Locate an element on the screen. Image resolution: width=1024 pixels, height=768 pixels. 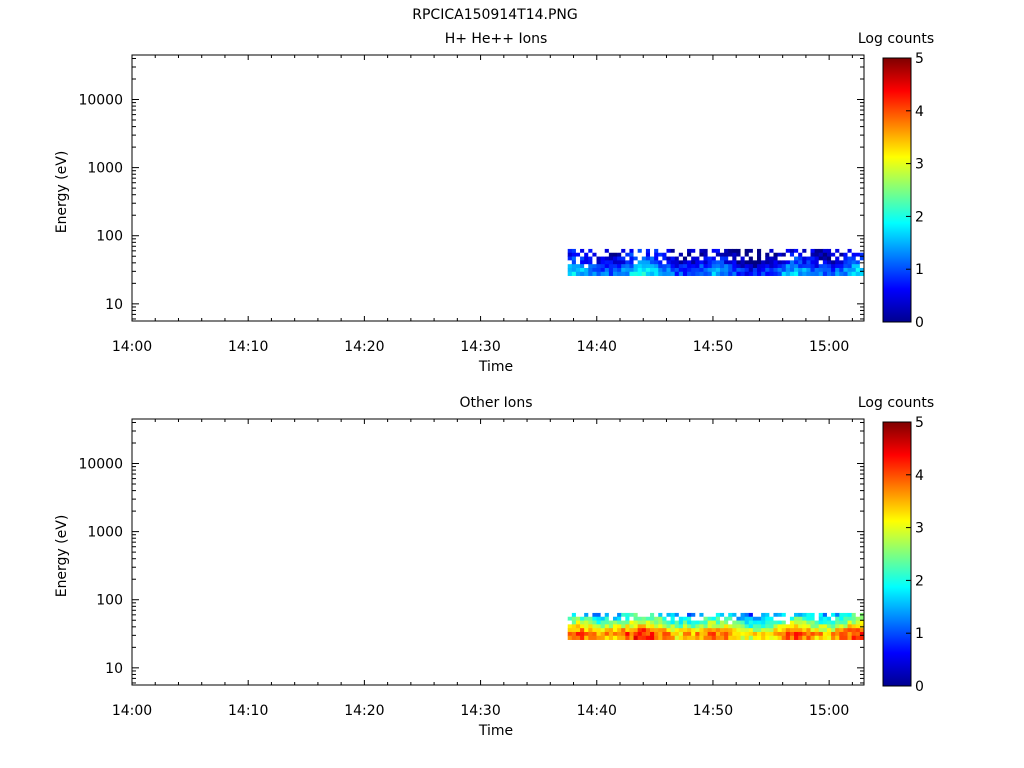
colorbar-tick-label: 2 is located at coordinates (919, 217).